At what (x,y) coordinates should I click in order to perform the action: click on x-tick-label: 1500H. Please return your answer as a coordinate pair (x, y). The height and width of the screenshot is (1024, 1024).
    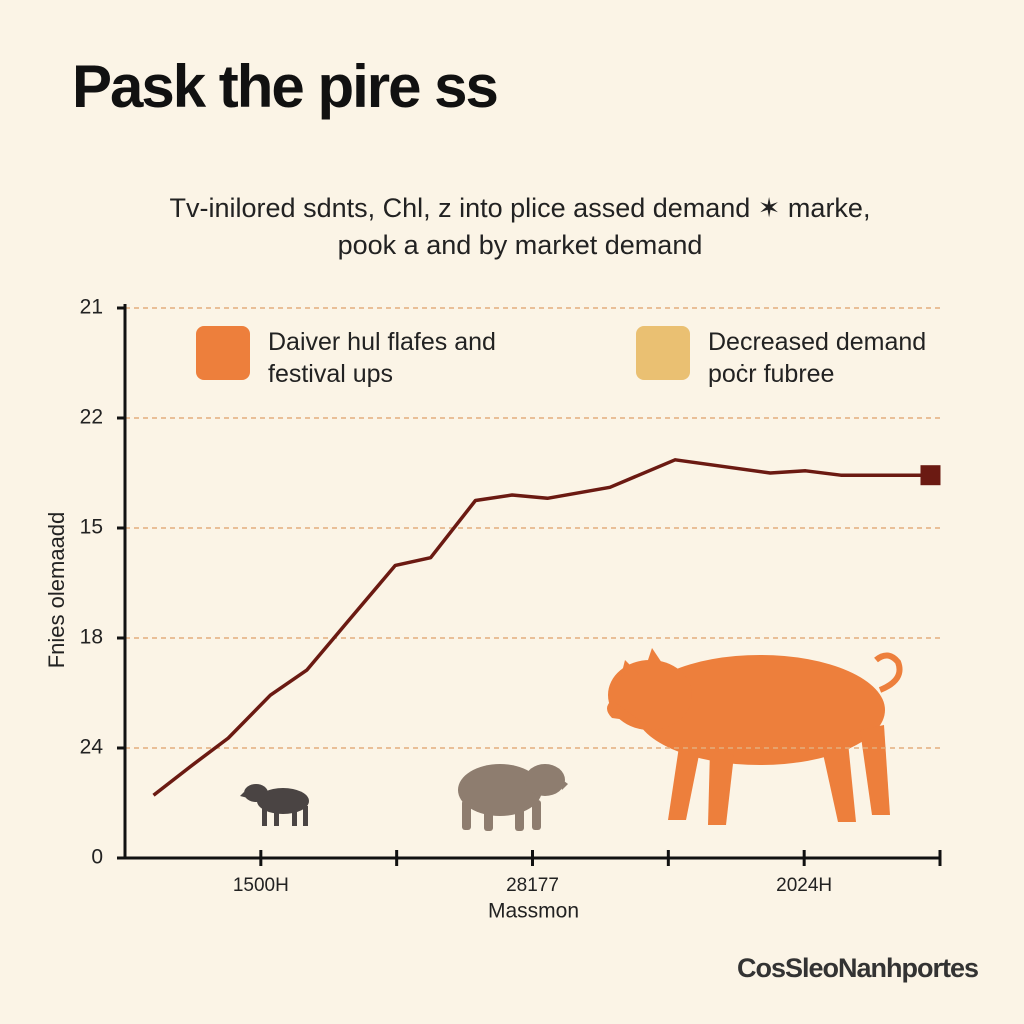
    Looking at the image, I should click on (261, 885).